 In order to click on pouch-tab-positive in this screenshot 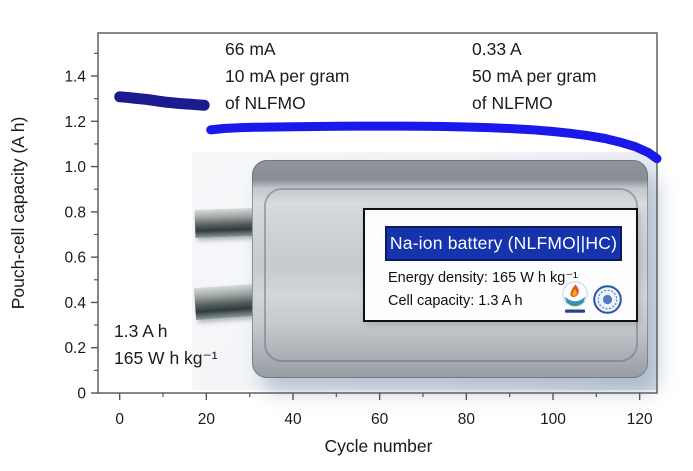, I will do `click(225, 223)`.